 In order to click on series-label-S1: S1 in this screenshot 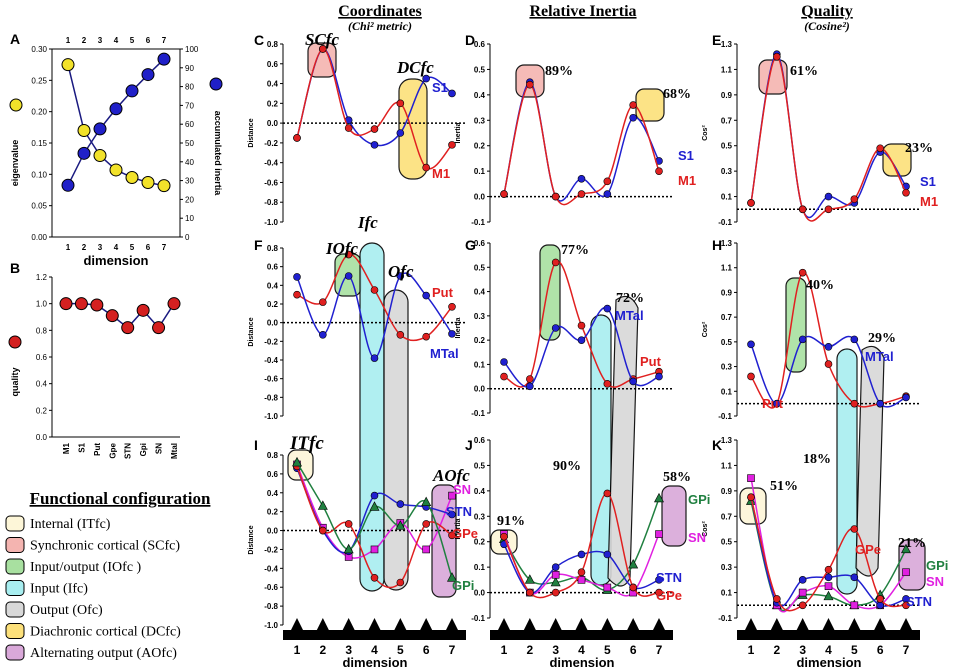, I will do `click(440, 87)`.